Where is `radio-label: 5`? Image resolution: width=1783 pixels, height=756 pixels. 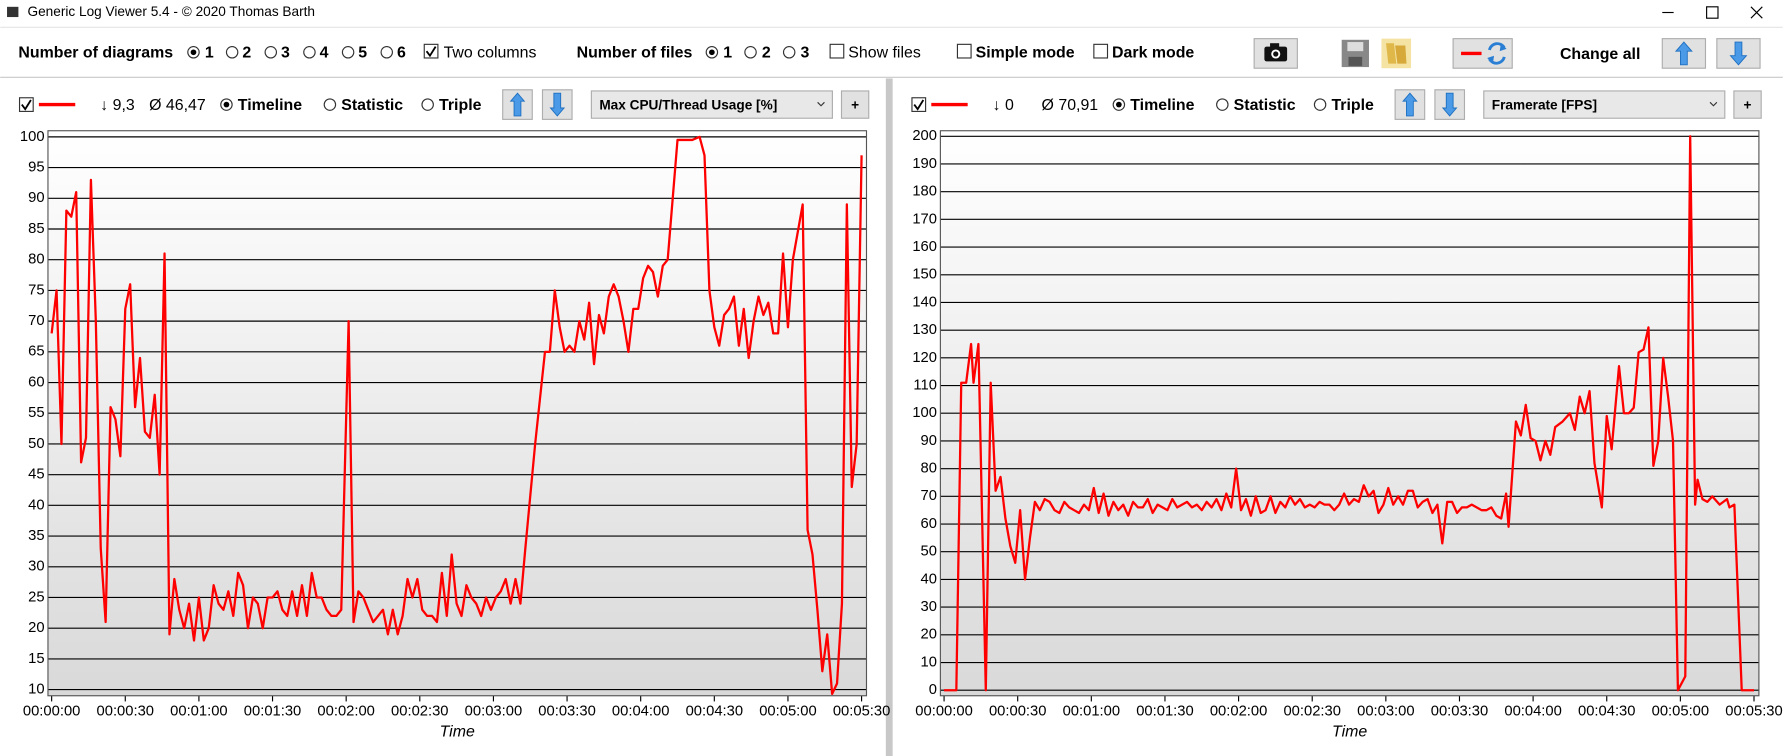
radio-label: 5 is located at coordinates (362, 53).